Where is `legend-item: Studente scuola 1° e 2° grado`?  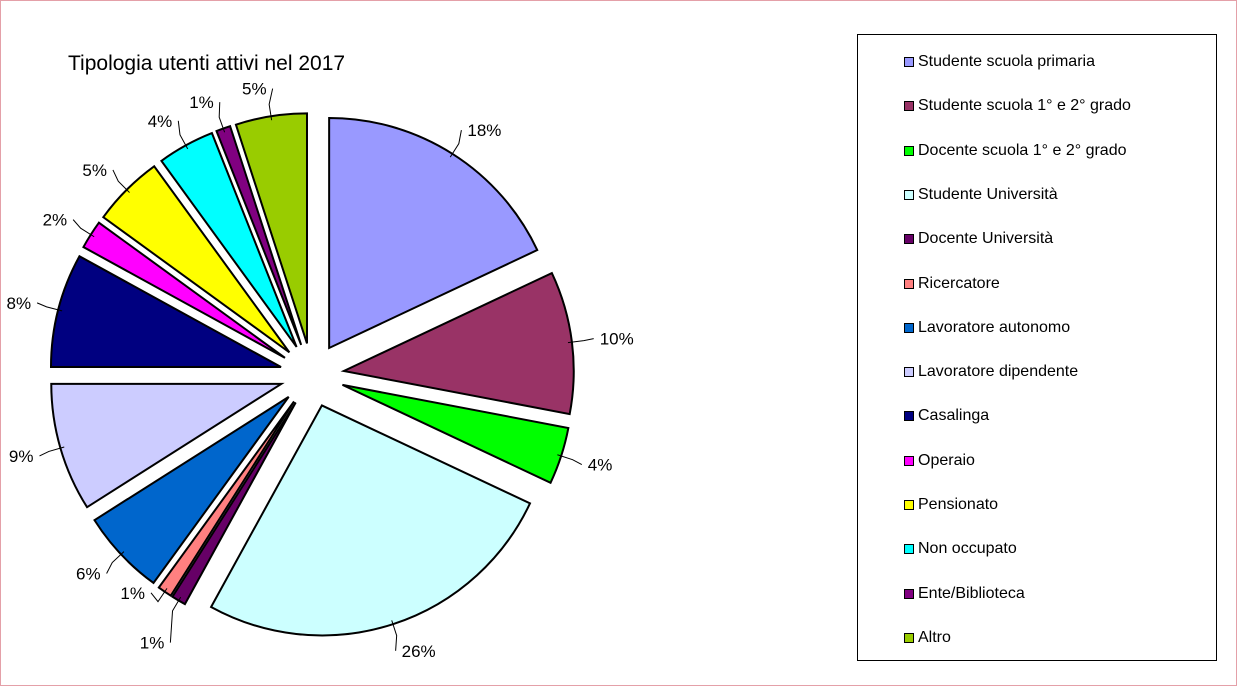 legend-item: Studente scuola 1° e 2° grado is located at coordinates (1017, 106).